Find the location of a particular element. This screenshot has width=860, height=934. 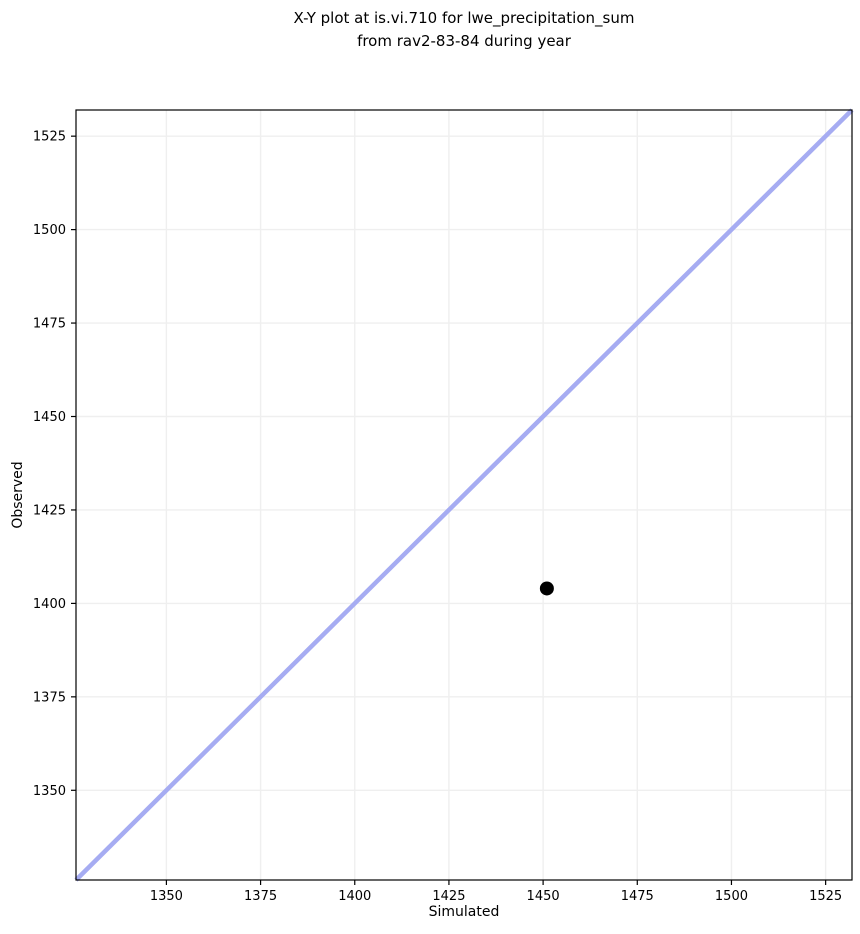

data-point is located at coordinates (546, 588).